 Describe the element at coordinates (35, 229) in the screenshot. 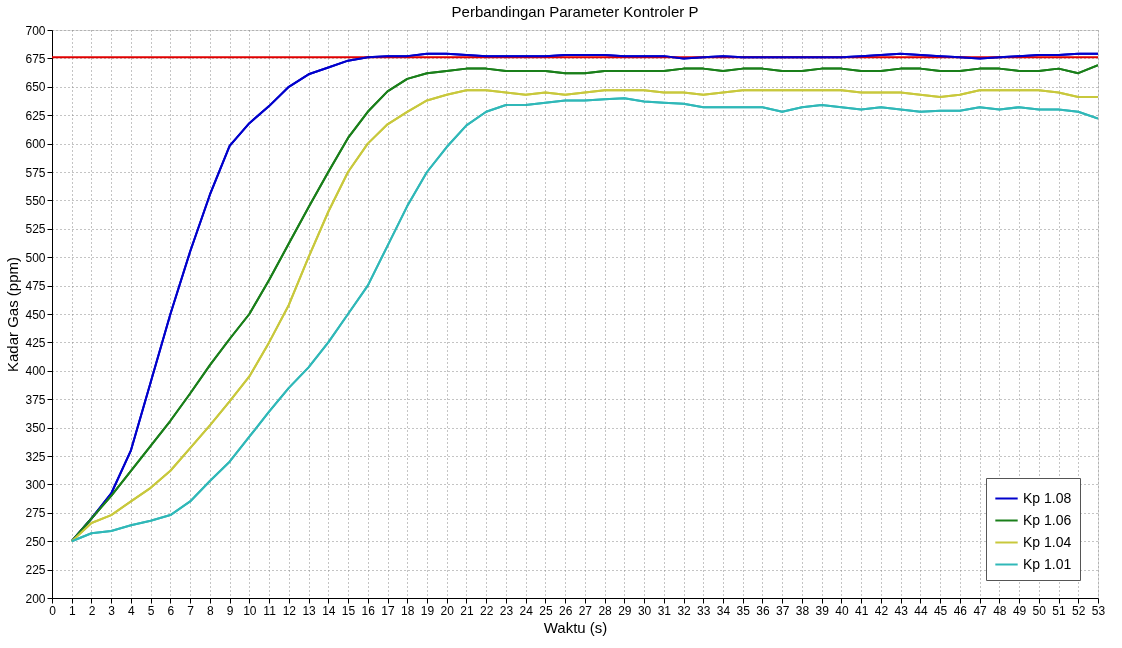

I see `y-tick-label: 525` at that location.